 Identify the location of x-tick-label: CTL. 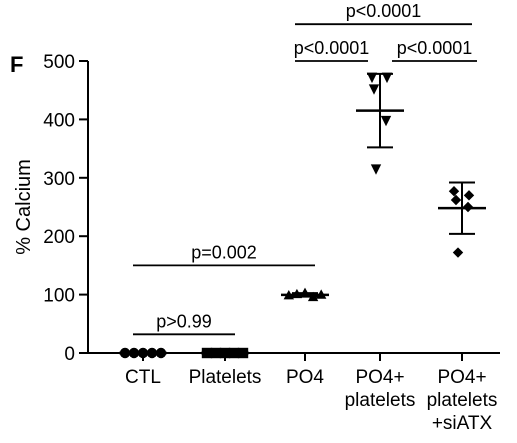
(143, 377).